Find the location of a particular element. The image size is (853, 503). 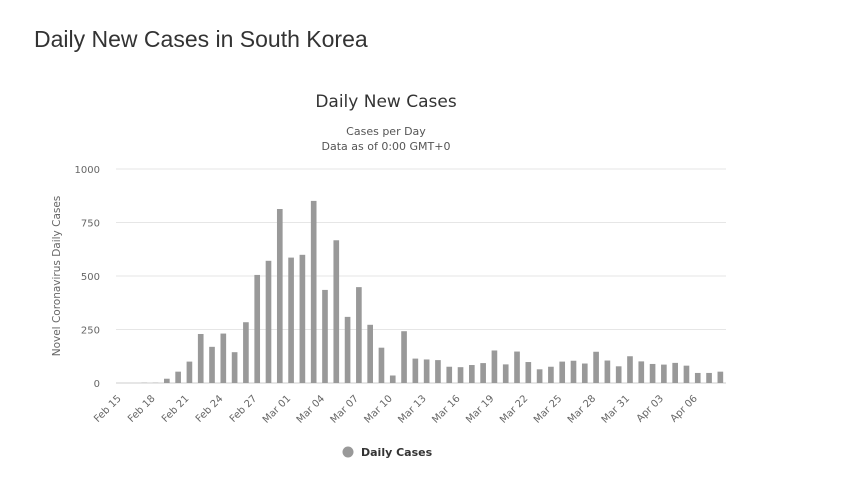

y-axis-ticks: 0 250 500 750 1000 is located at coordinates (87, 277).